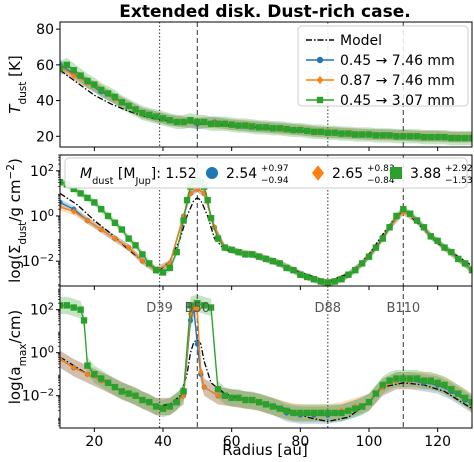 The image size is (474, 462). What do you see at coordinates (397, 81) in the screenshot?
I see `legend-label: 0.87 → 7.46 mm` at bounding box center [397, 81].